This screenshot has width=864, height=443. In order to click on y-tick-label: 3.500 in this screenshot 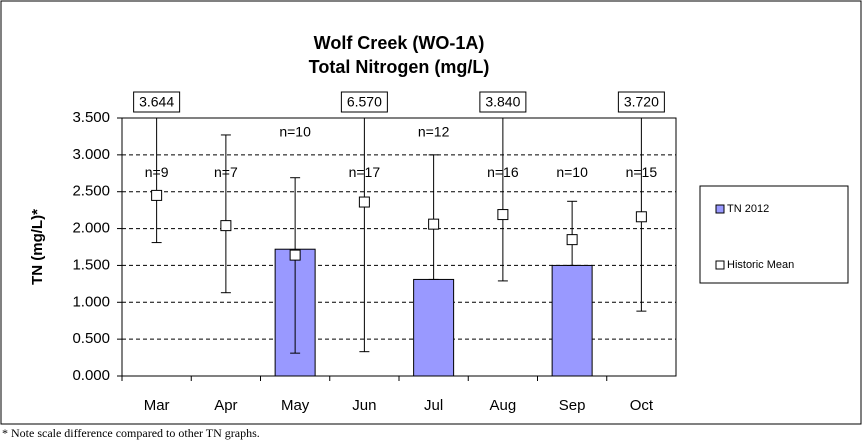, I will do `click(91, 117)`.